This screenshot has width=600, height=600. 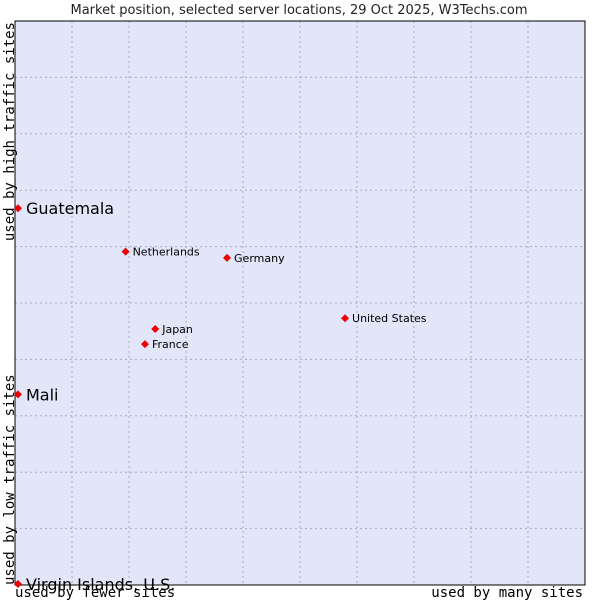 What do you see at coordinates (345, 318) in the screenshot?
I see `point-marker-united-states` at bounding box center [345, 318].